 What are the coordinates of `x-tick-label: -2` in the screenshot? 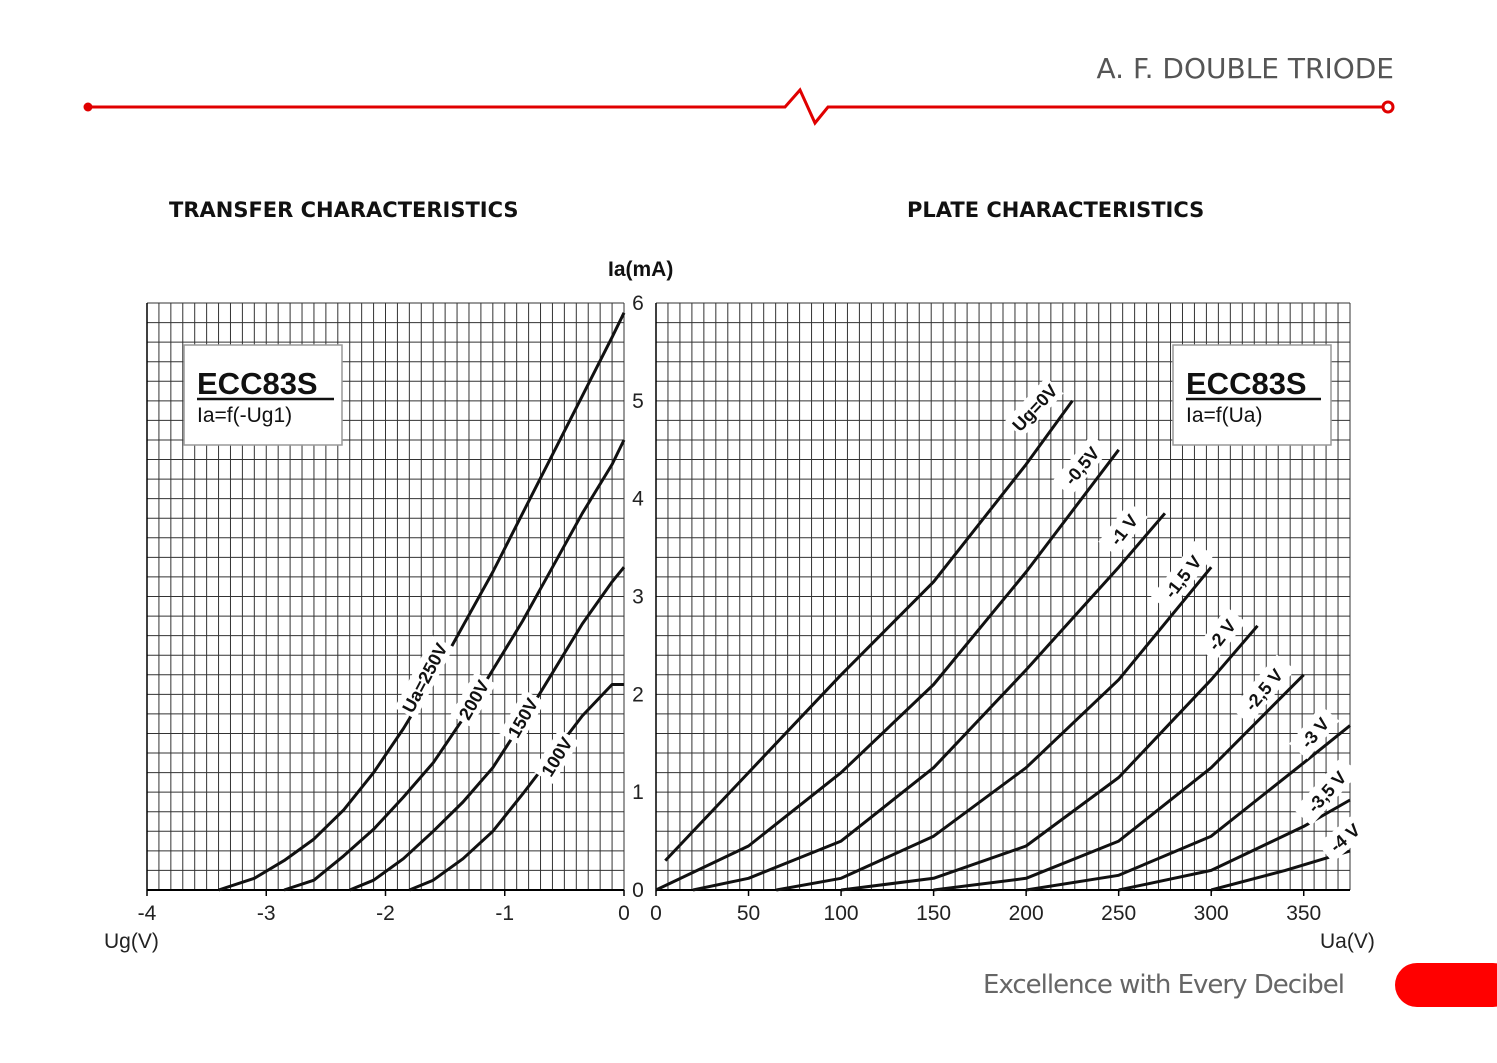 It's located at (385, 913).